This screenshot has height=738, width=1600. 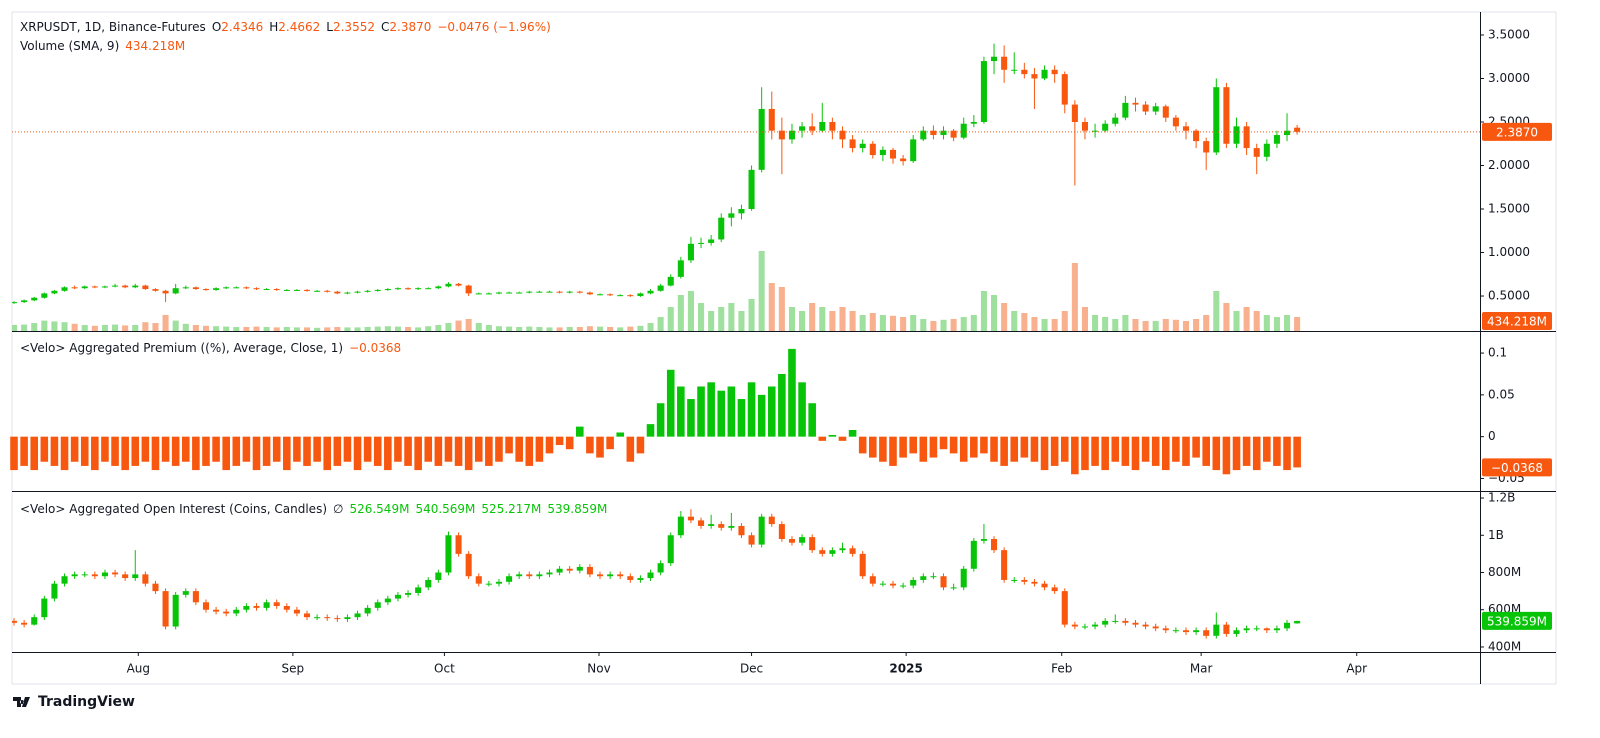 What do you see at coordinates (329, 27) in the screenshot?
I see `ohlc-key: L` at bounding box center [329, 27].